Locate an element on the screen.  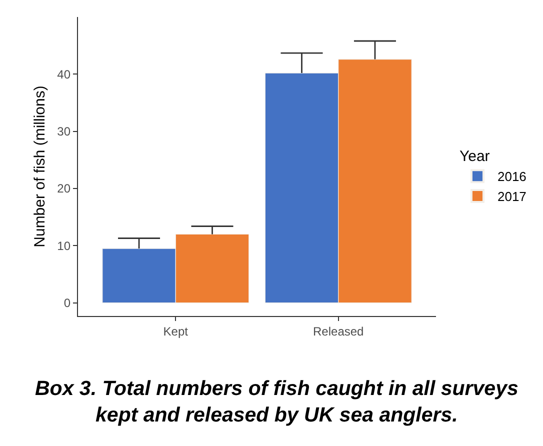
legend-title: Year is located at coordinates (474, 157).